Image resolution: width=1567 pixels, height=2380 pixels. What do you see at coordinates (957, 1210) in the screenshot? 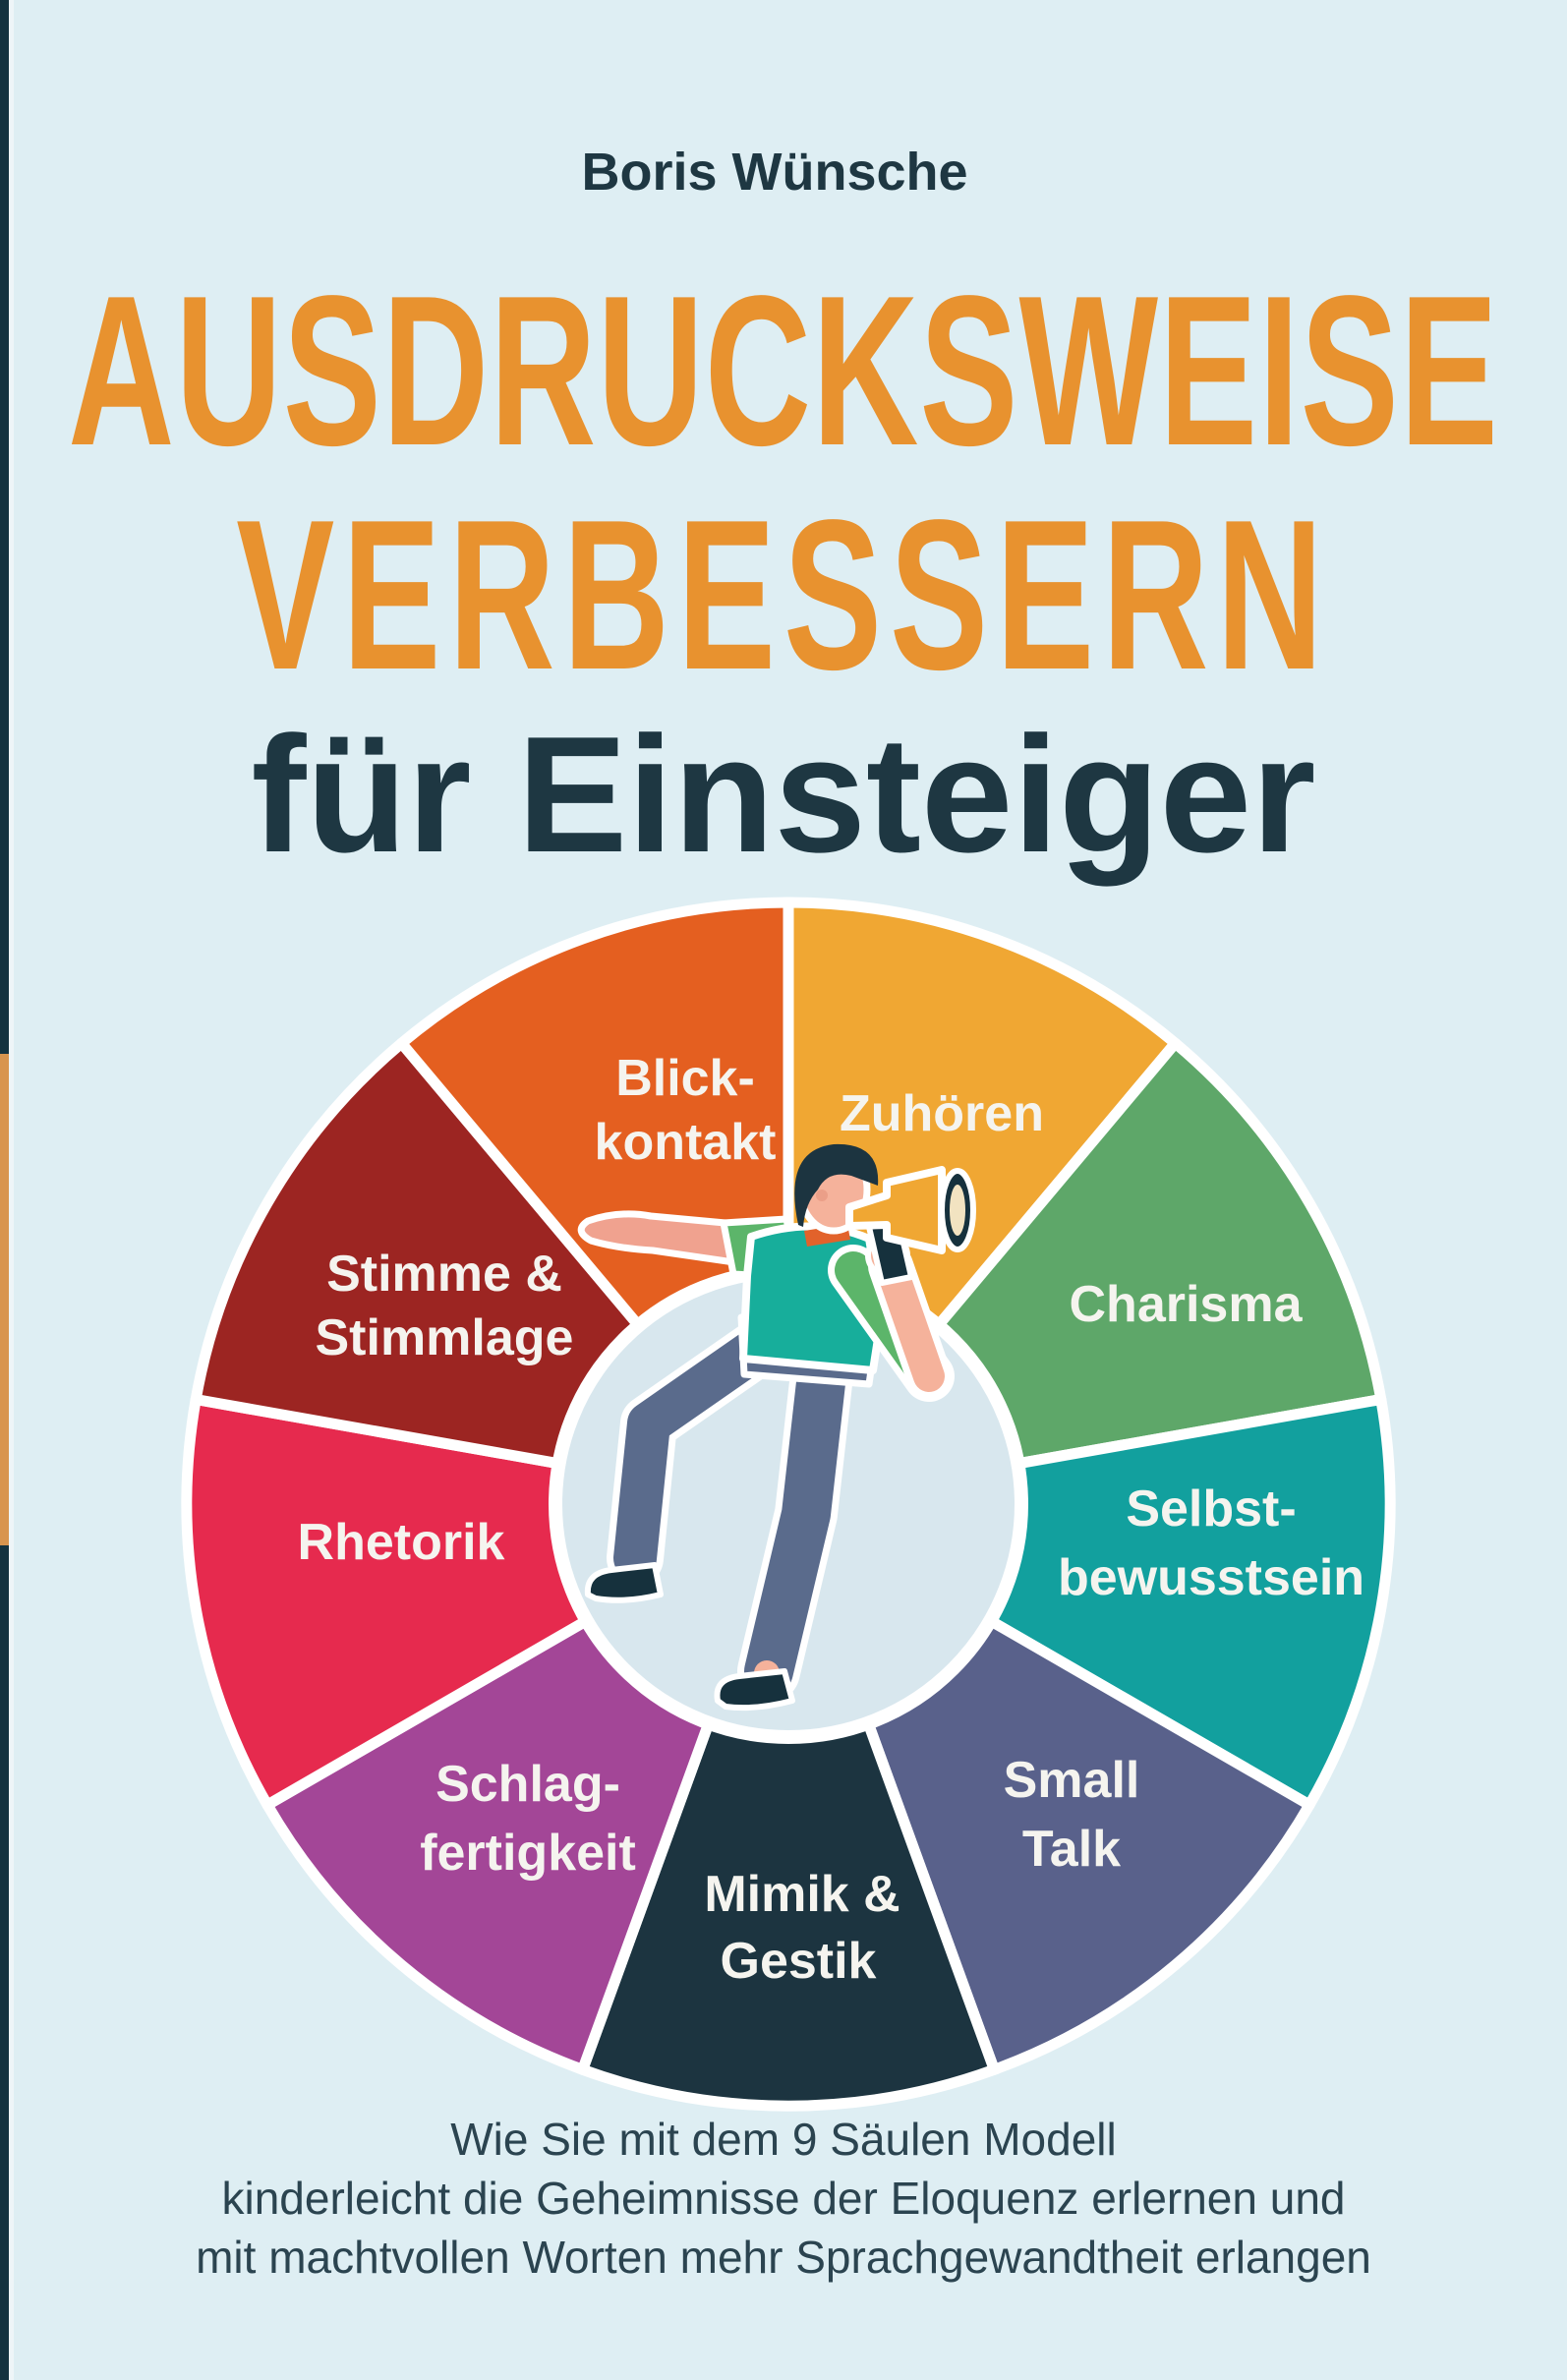
I see `megaphone-bell-inner` at bounding box center [957, 1210].